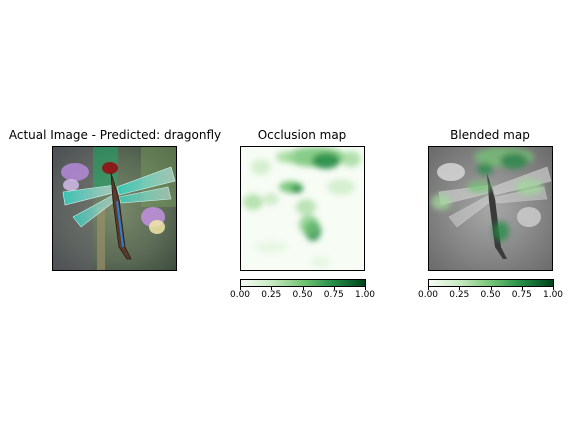 This screenshot has width=576, height=432. I want to click on dragonfly-photo, so click(114, 208).